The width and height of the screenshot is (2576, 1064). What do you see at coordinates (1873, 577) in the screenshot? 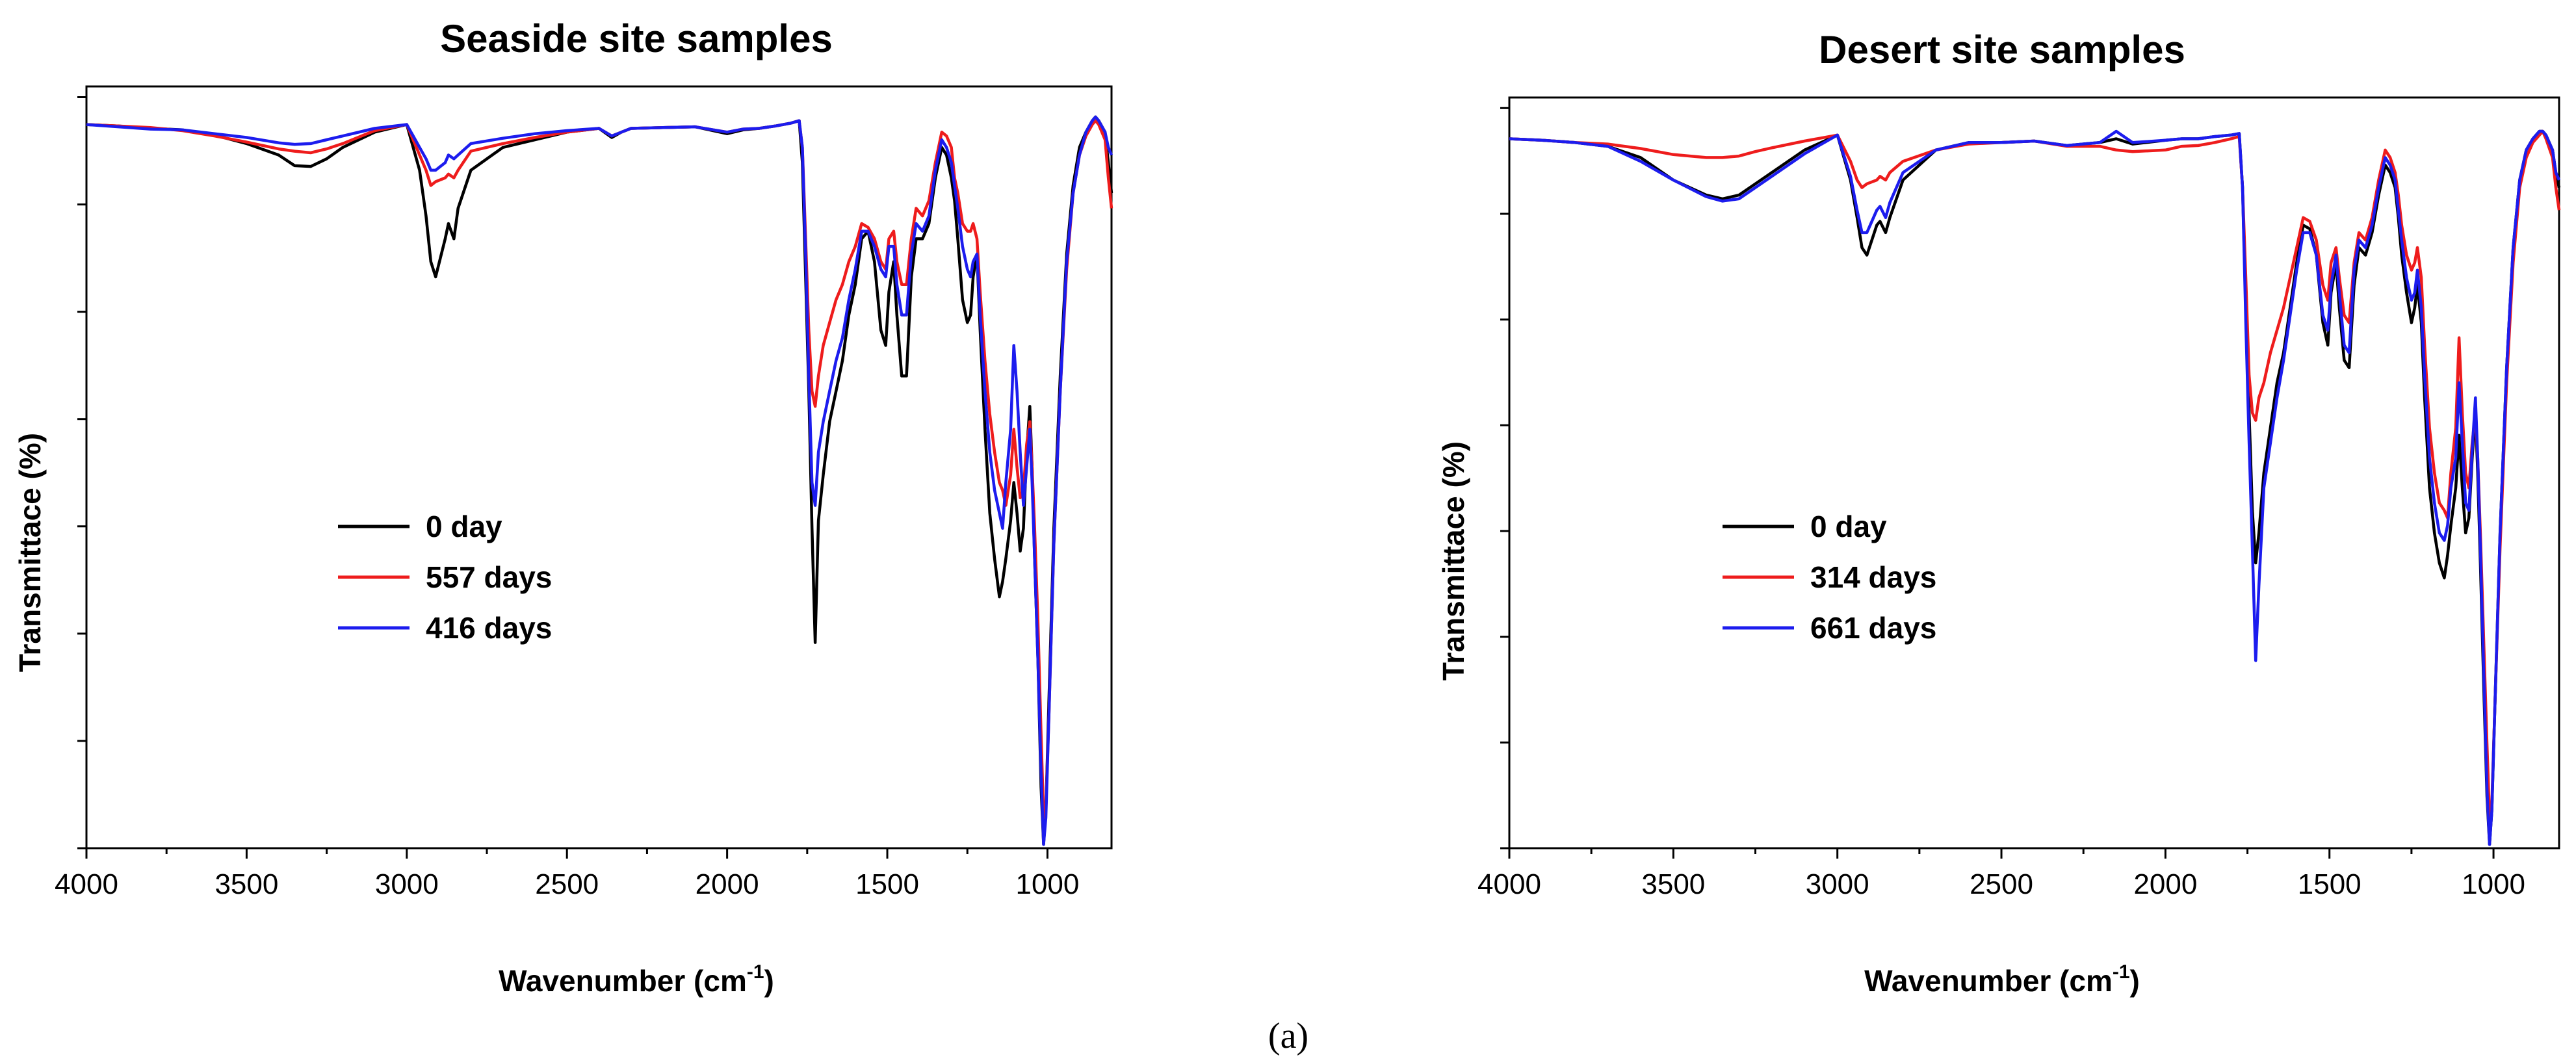
I see `legend-label: 314 days` at bounding box center [1873, 577].